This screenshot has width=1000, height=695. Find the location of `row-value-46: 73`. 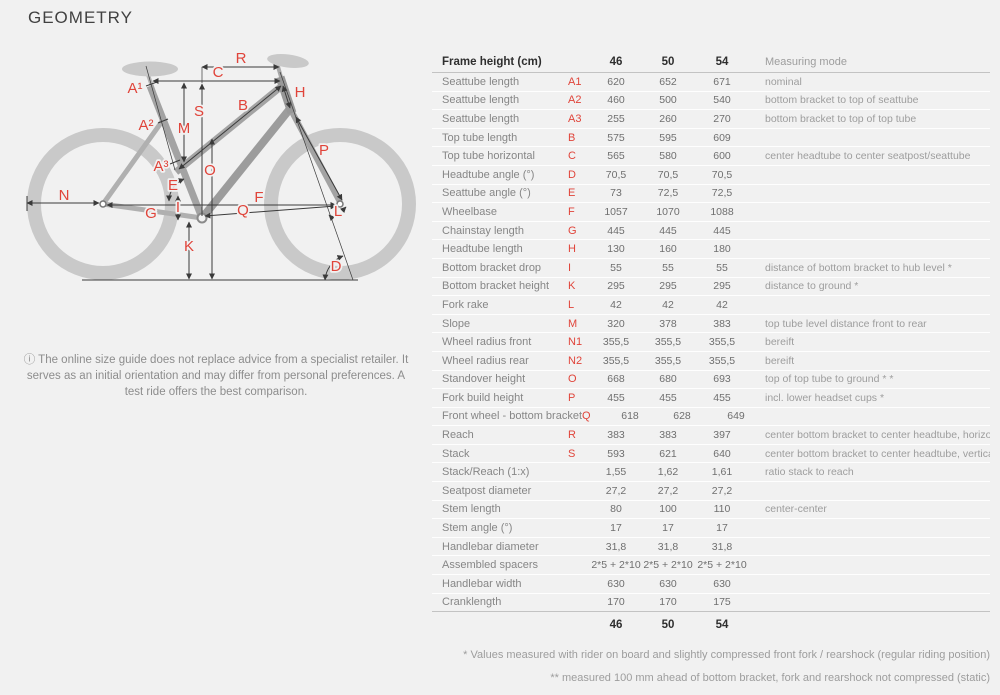

row-value-46: 73 is located at coordinates (616, 193).